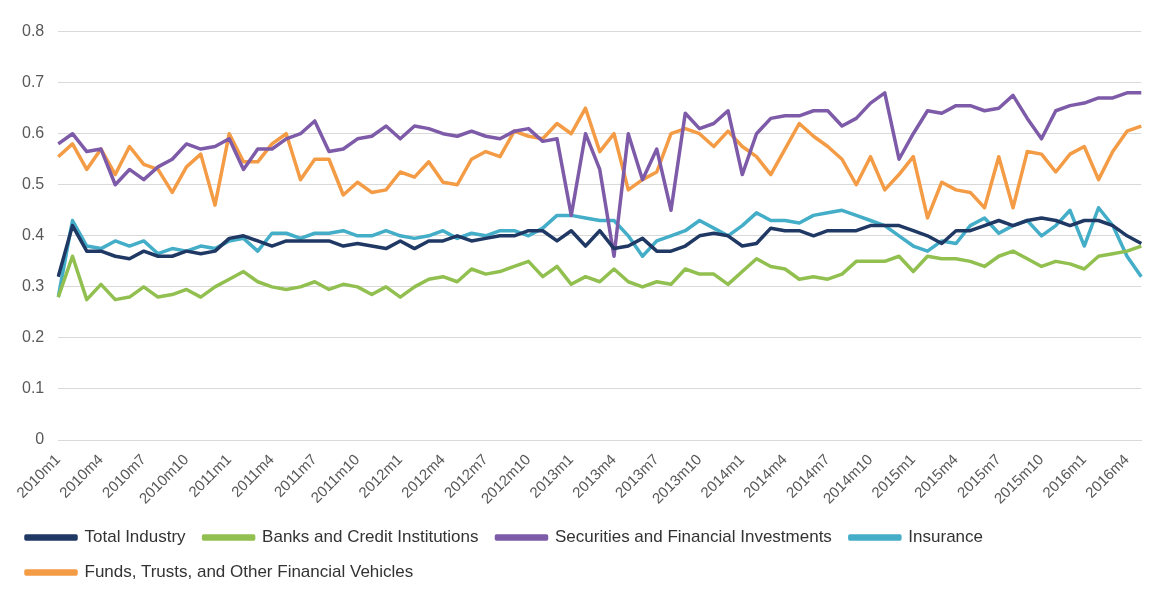 The image size is (1165, 599). I want to click on y-tick-label: 0.2, so click(33, 337).